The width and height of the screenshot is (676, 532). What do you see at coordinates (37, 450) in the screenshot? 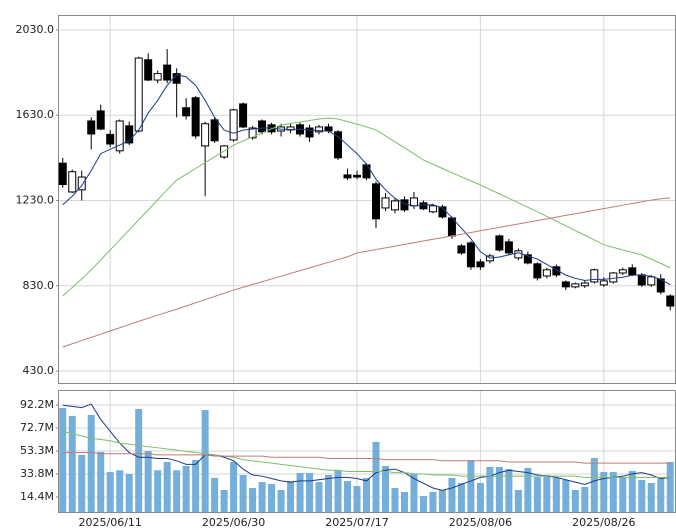
I see `y-tick-label: 53.3M` at bounding box center [37, 450].